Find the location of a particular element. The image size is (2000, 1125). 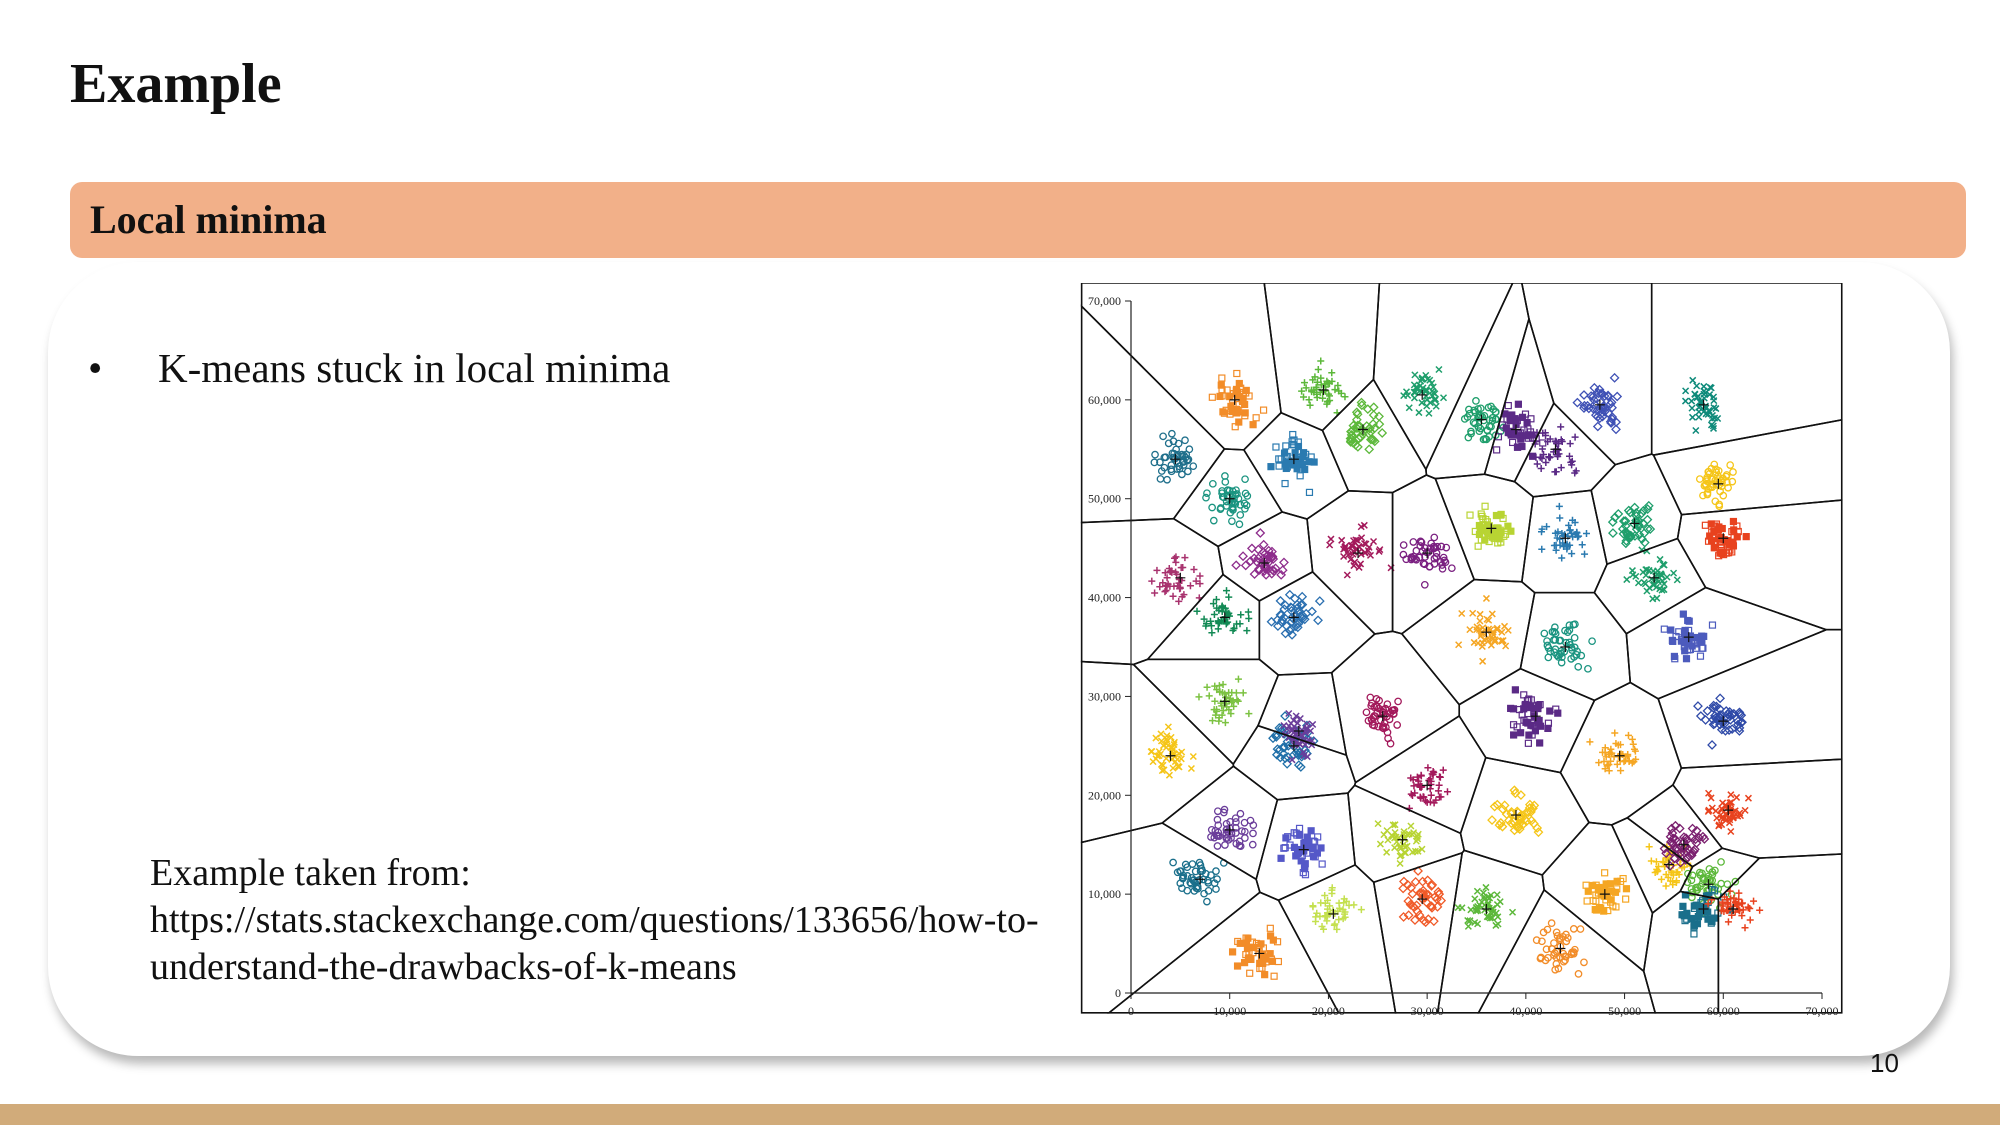

cluster-53-point is located at coordinates (1742, 903).